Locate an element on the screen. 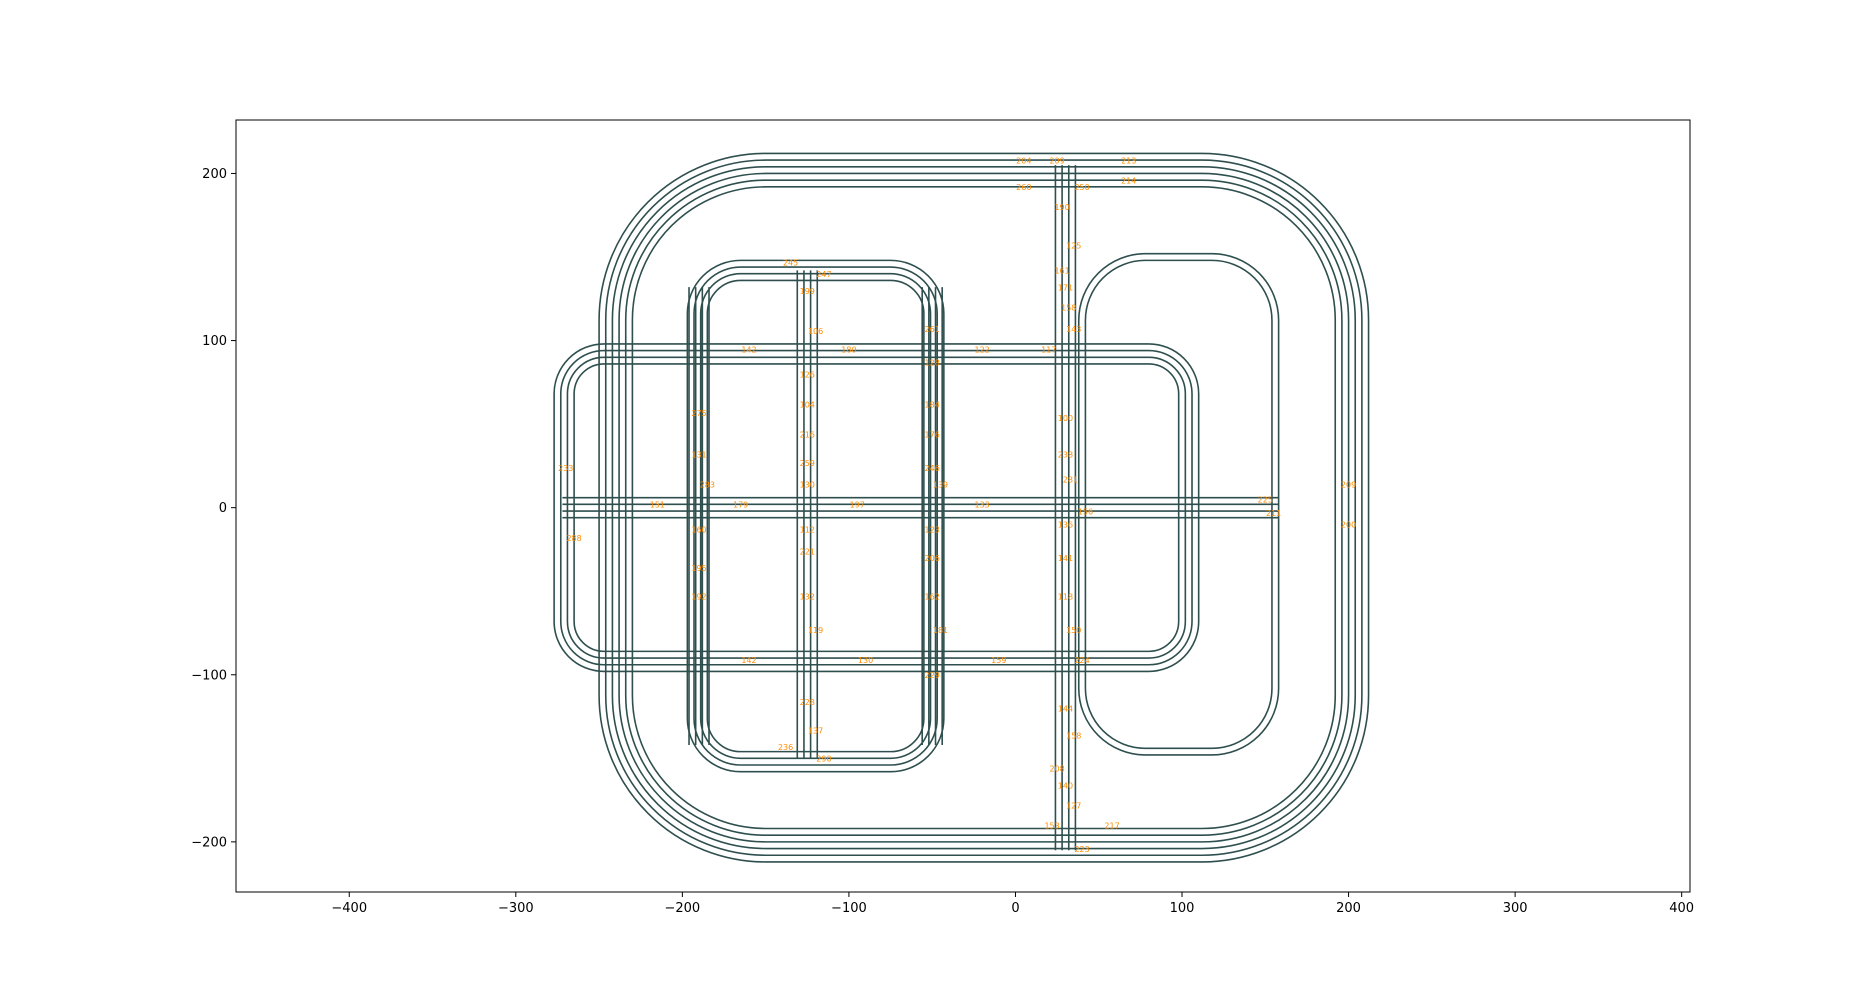 The width and height of the screenshot is (1853, 989). lane-id-label: 162 is located at coordinates (932, 597).